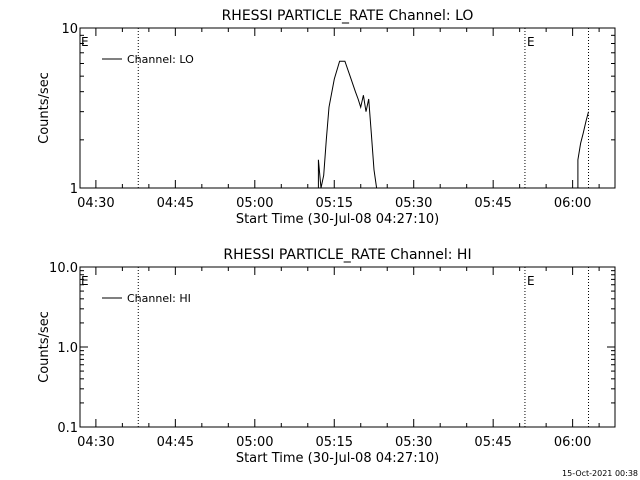  I want to click on panel2-event-label-1: E, so click(531, 281).